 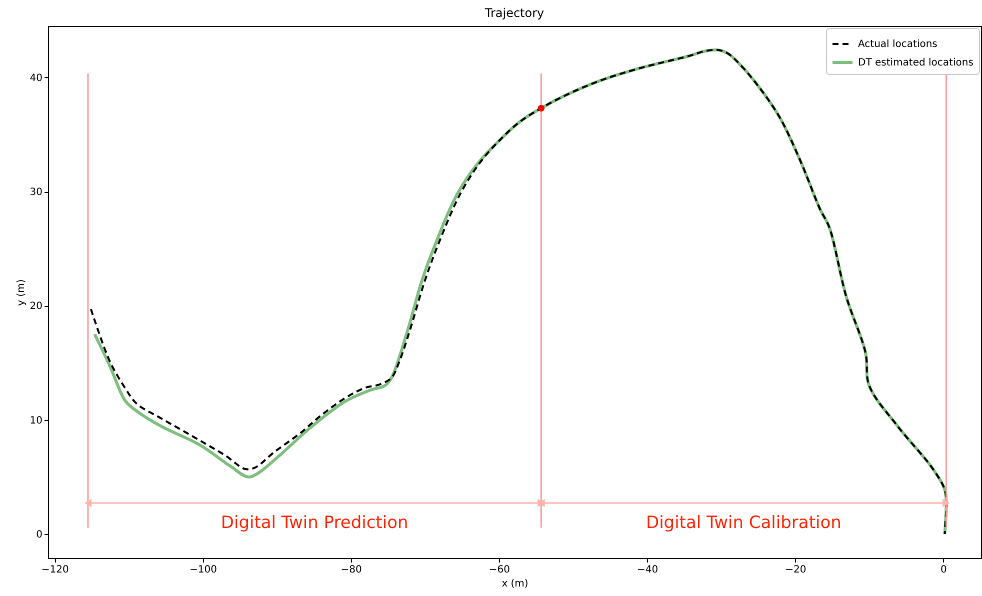 What do you see at coordinates (916, 63) in the screenshot?
I see `legend-label: DT estimated locations` at bounding box center [916, 63].